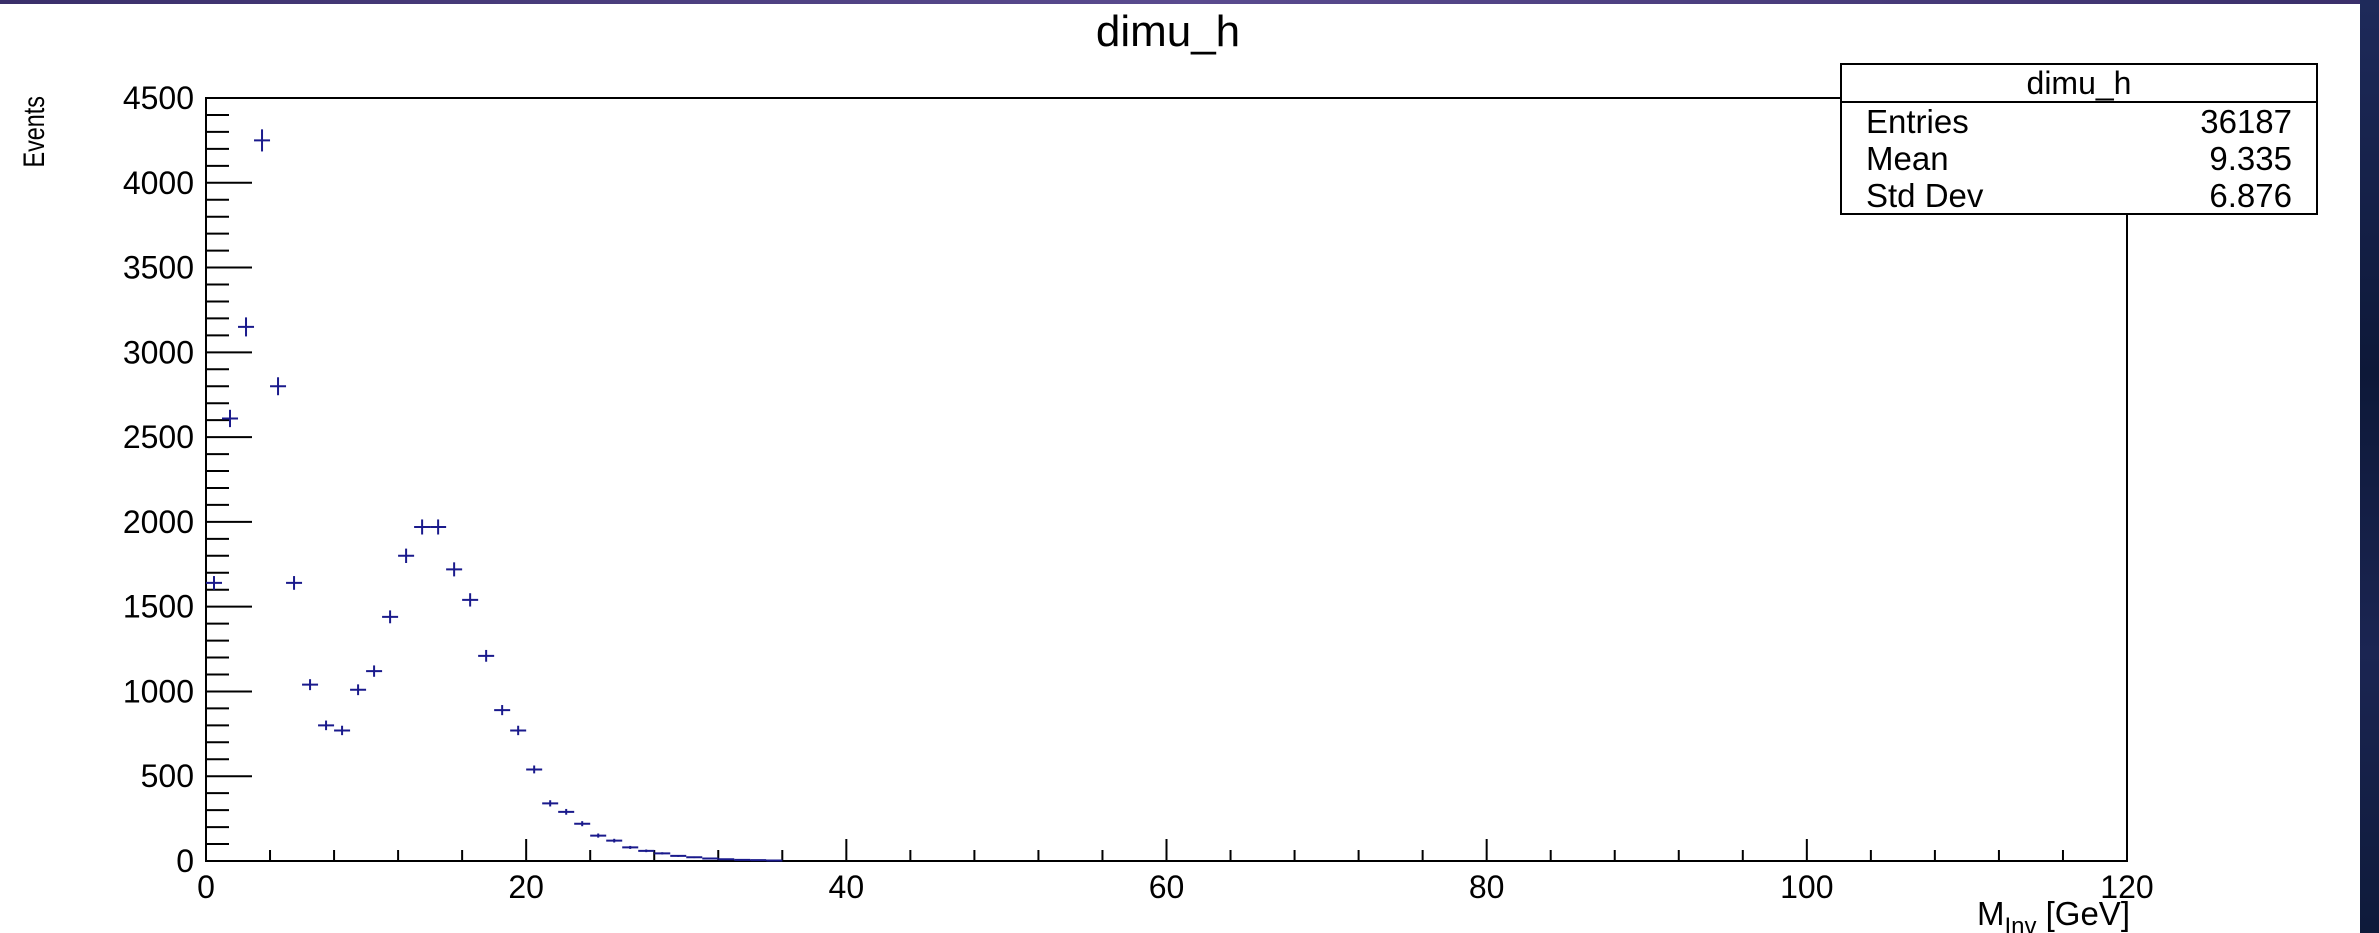 This screenshot has width=2379, height=933. I want to click on y-axis-label: Events, so click(33, 132).